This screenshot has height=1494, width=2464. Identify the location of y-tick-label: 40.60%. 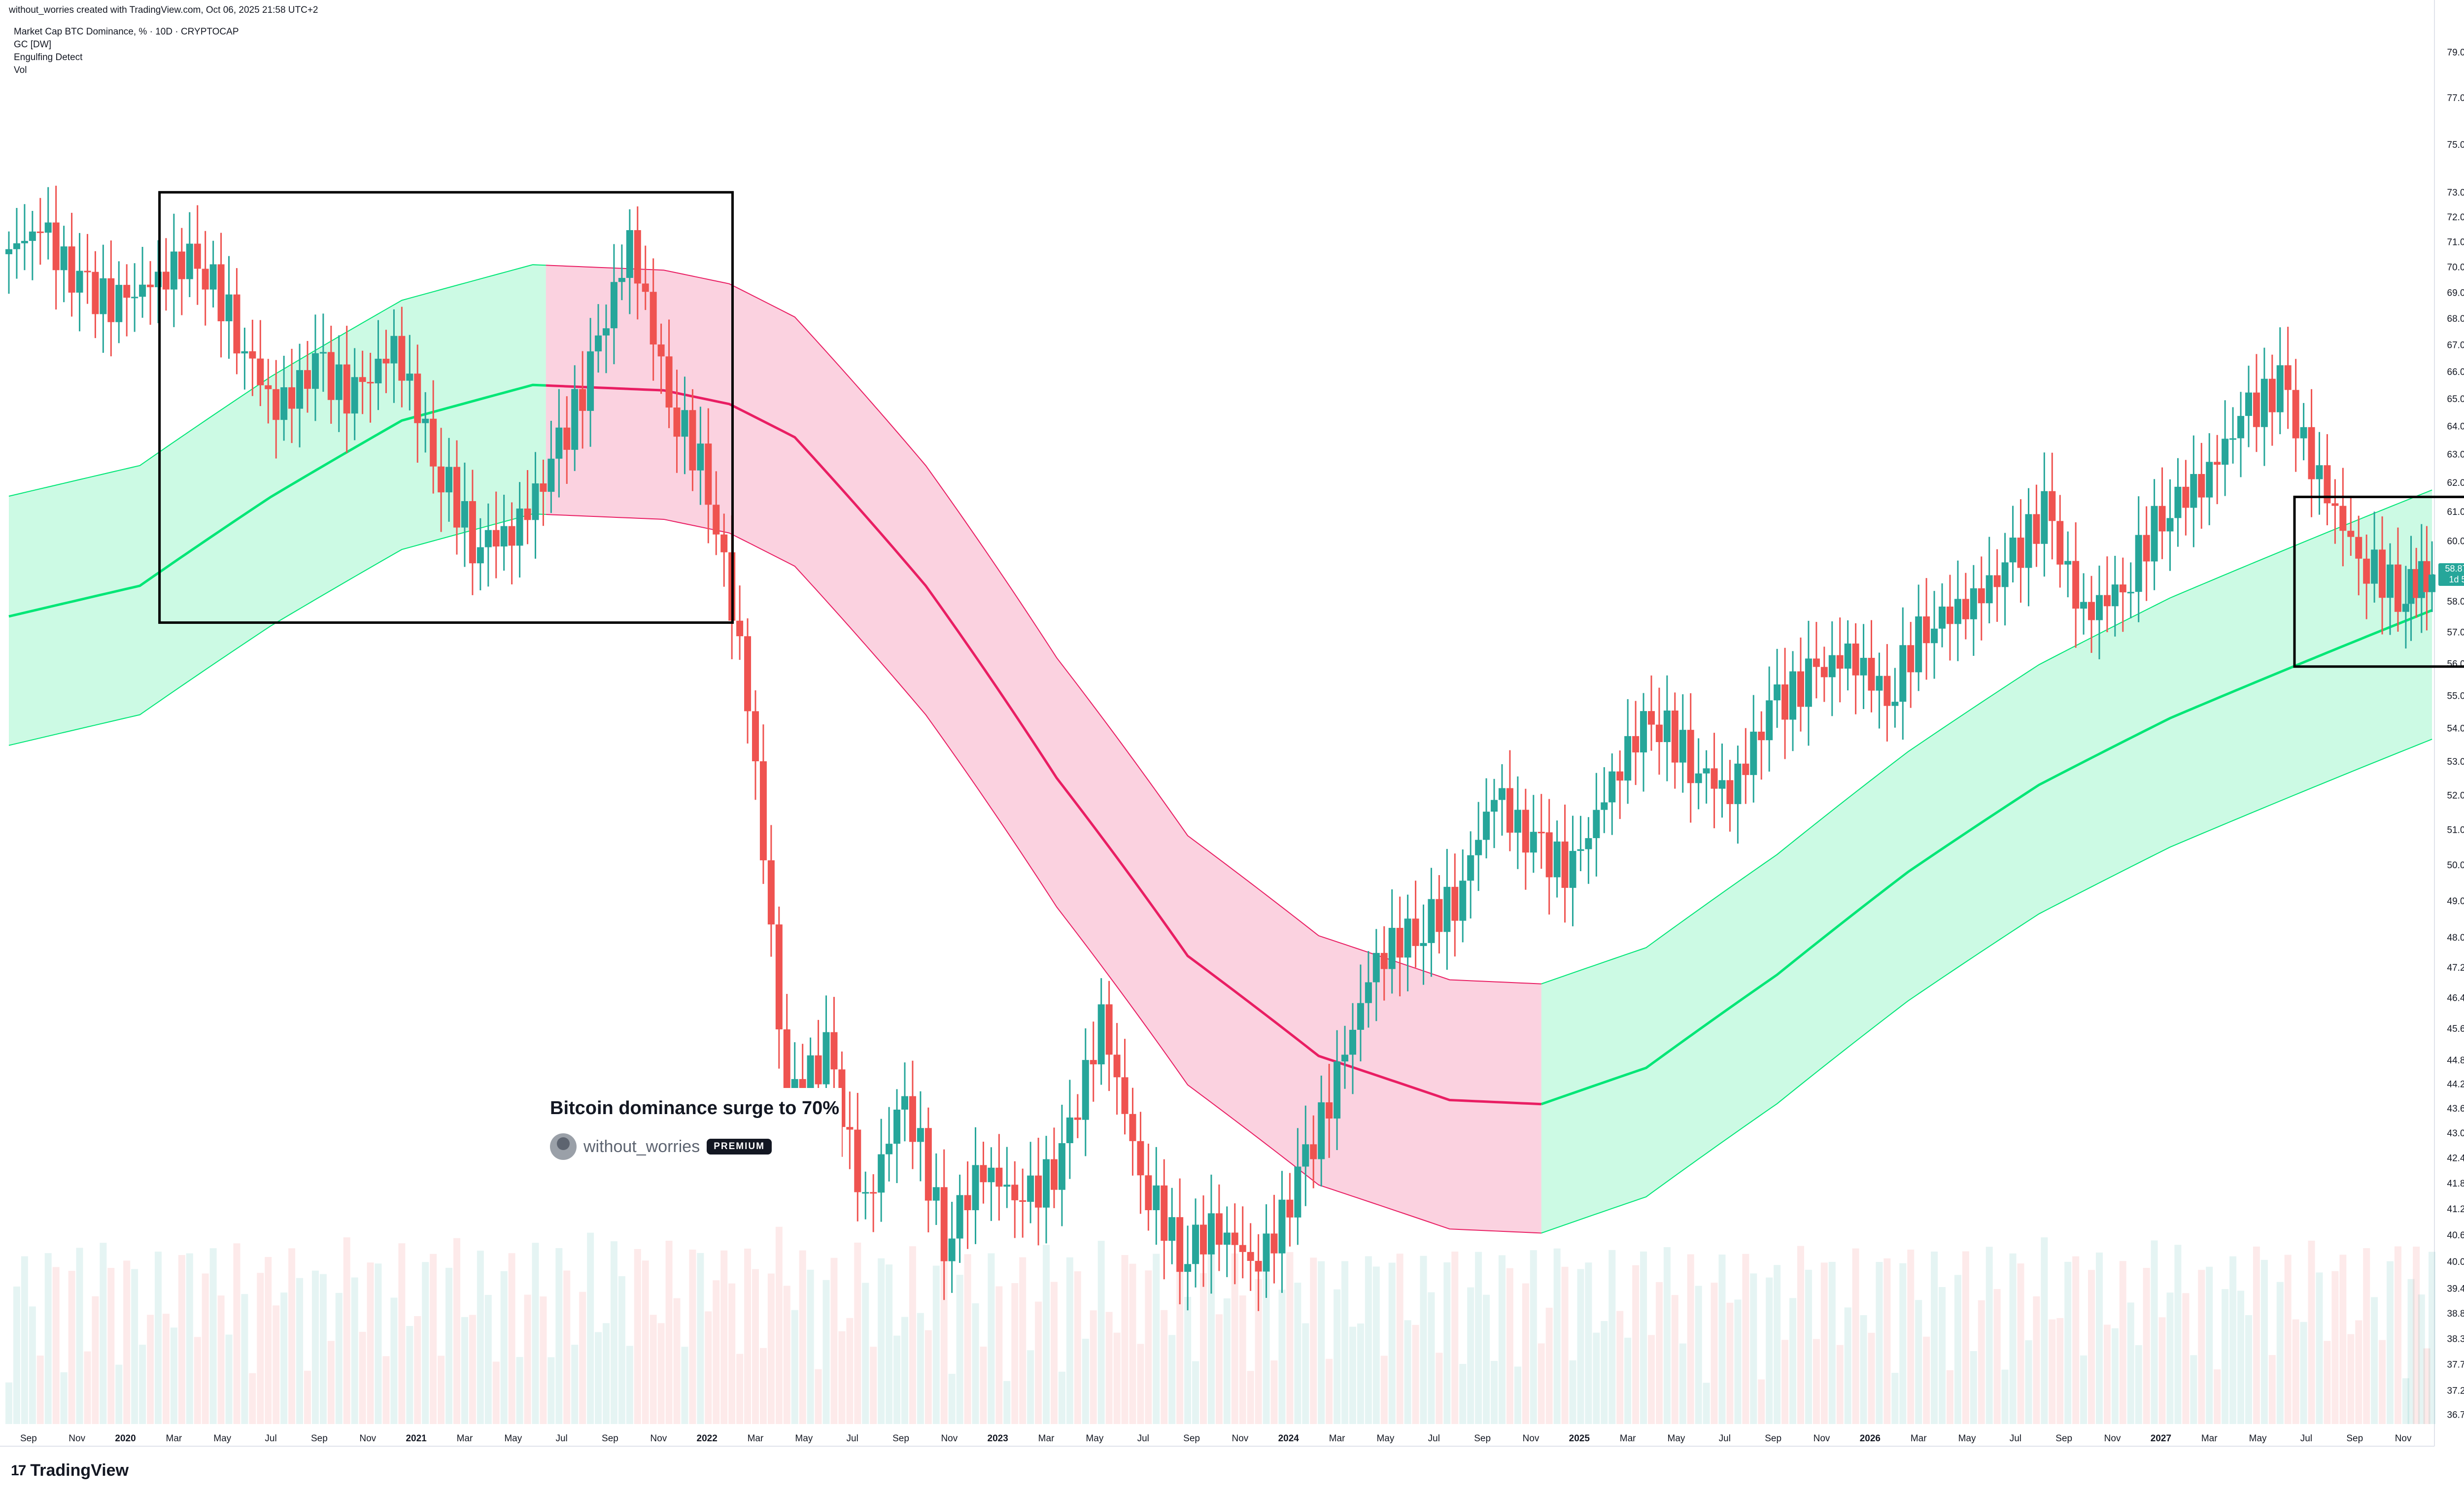
(2455, 1235).